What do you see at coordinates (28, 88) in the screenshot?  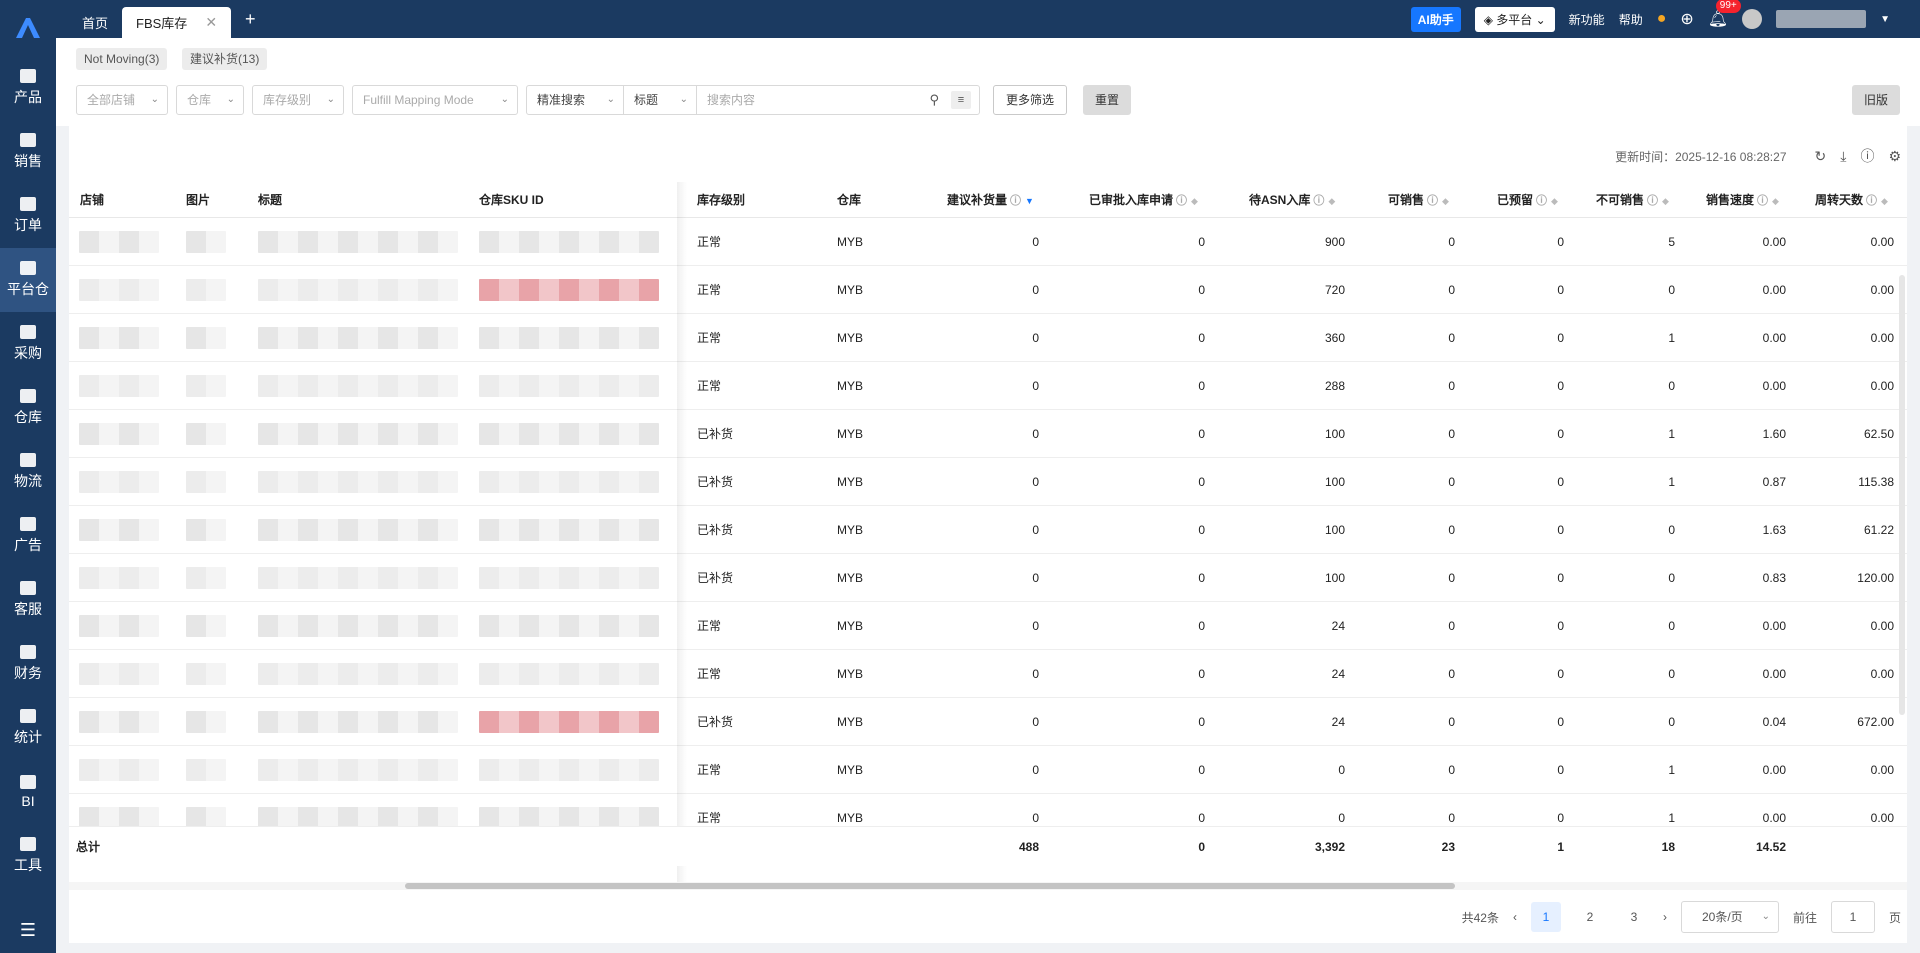 I see `sidebar-item-0: 产品` at bounding box center [28, 88].